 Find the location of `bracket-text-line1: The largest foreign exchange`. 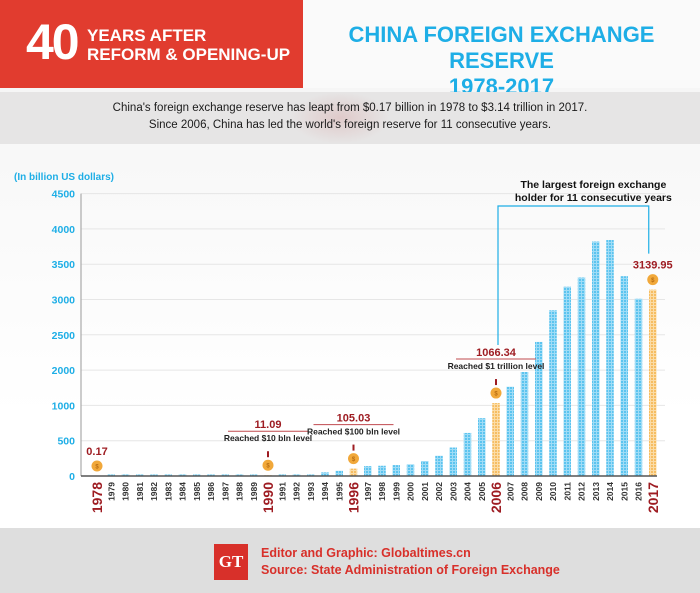

bracket-text-line1: The largest foreign exchange is located at coordinates (593, 185).